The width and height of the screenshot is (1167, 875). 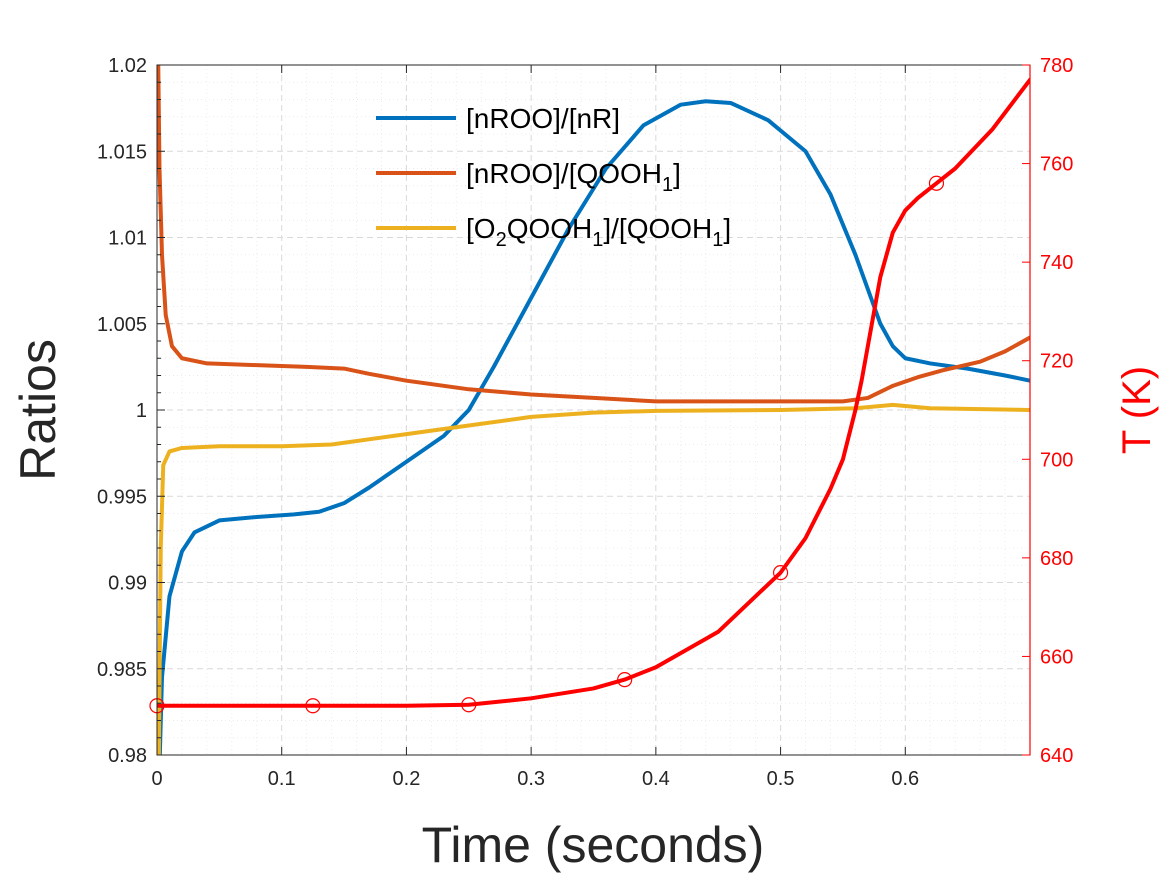 I want to click on y-right-tick-label: 700, so click(x=1056, y=460).